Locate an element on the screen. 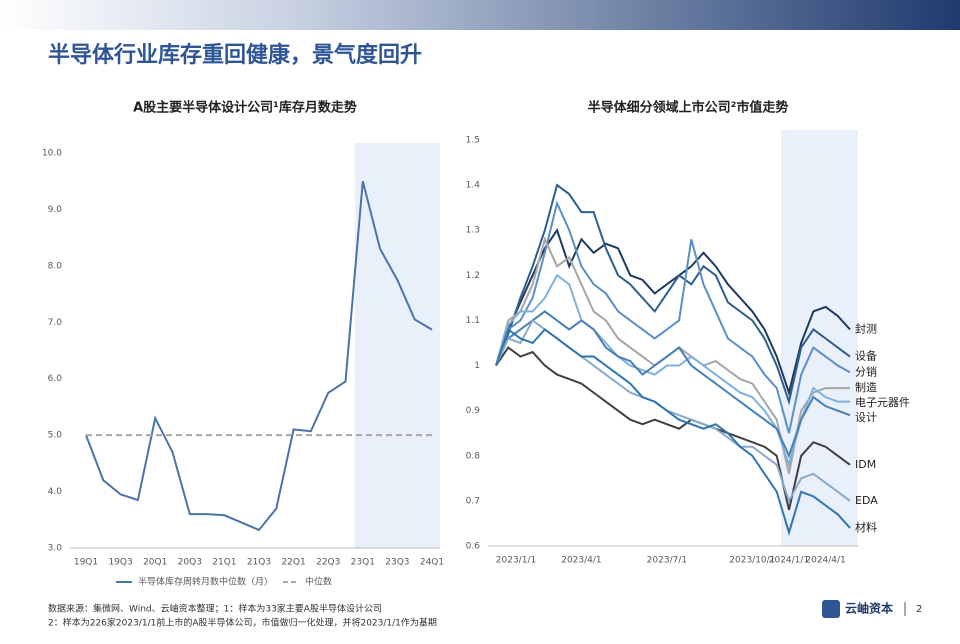  x-tick-label: 19Q3 is located at coordinates (120, 563).